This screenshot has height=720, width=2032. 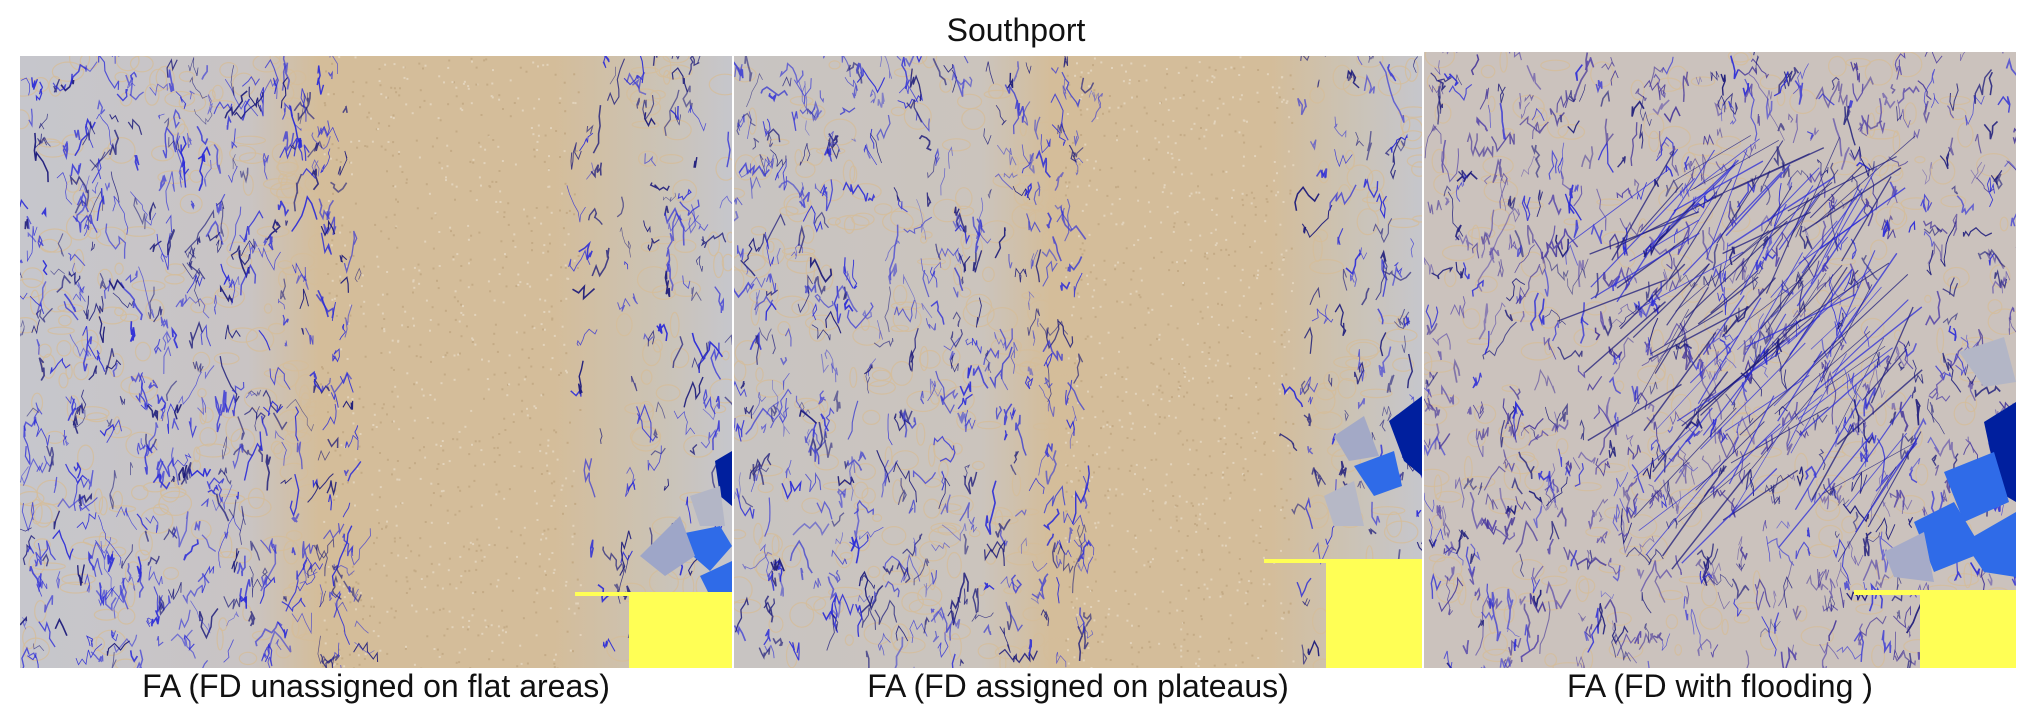 I want to click on caption-plateaus: FA (FD assigned on plateaus), so click(x=1078, y=686).